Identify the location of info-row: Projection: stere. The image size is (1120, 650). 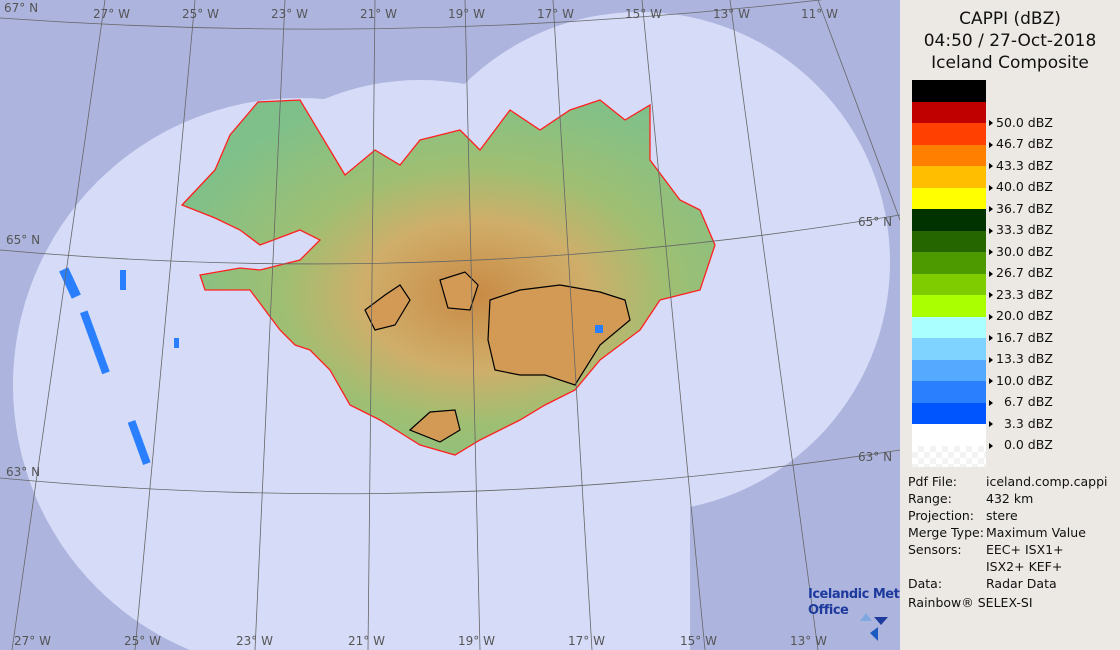
(1007, 515).